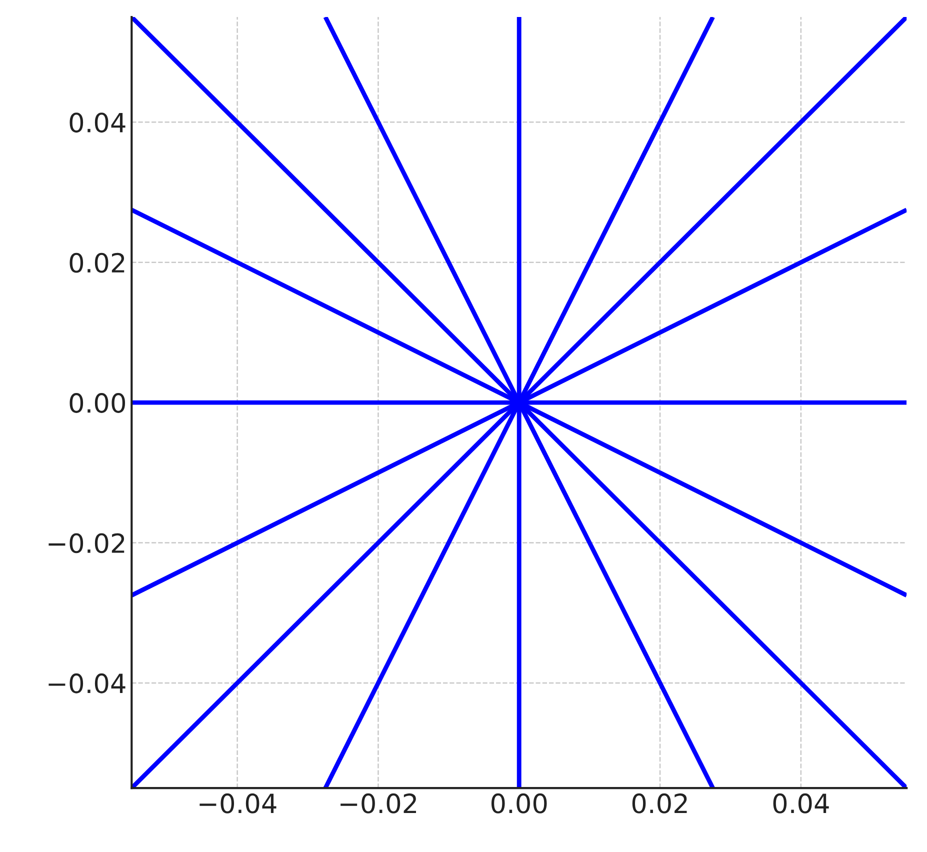  I want to click on x-tick-label: 0.02, so click(659, 803).